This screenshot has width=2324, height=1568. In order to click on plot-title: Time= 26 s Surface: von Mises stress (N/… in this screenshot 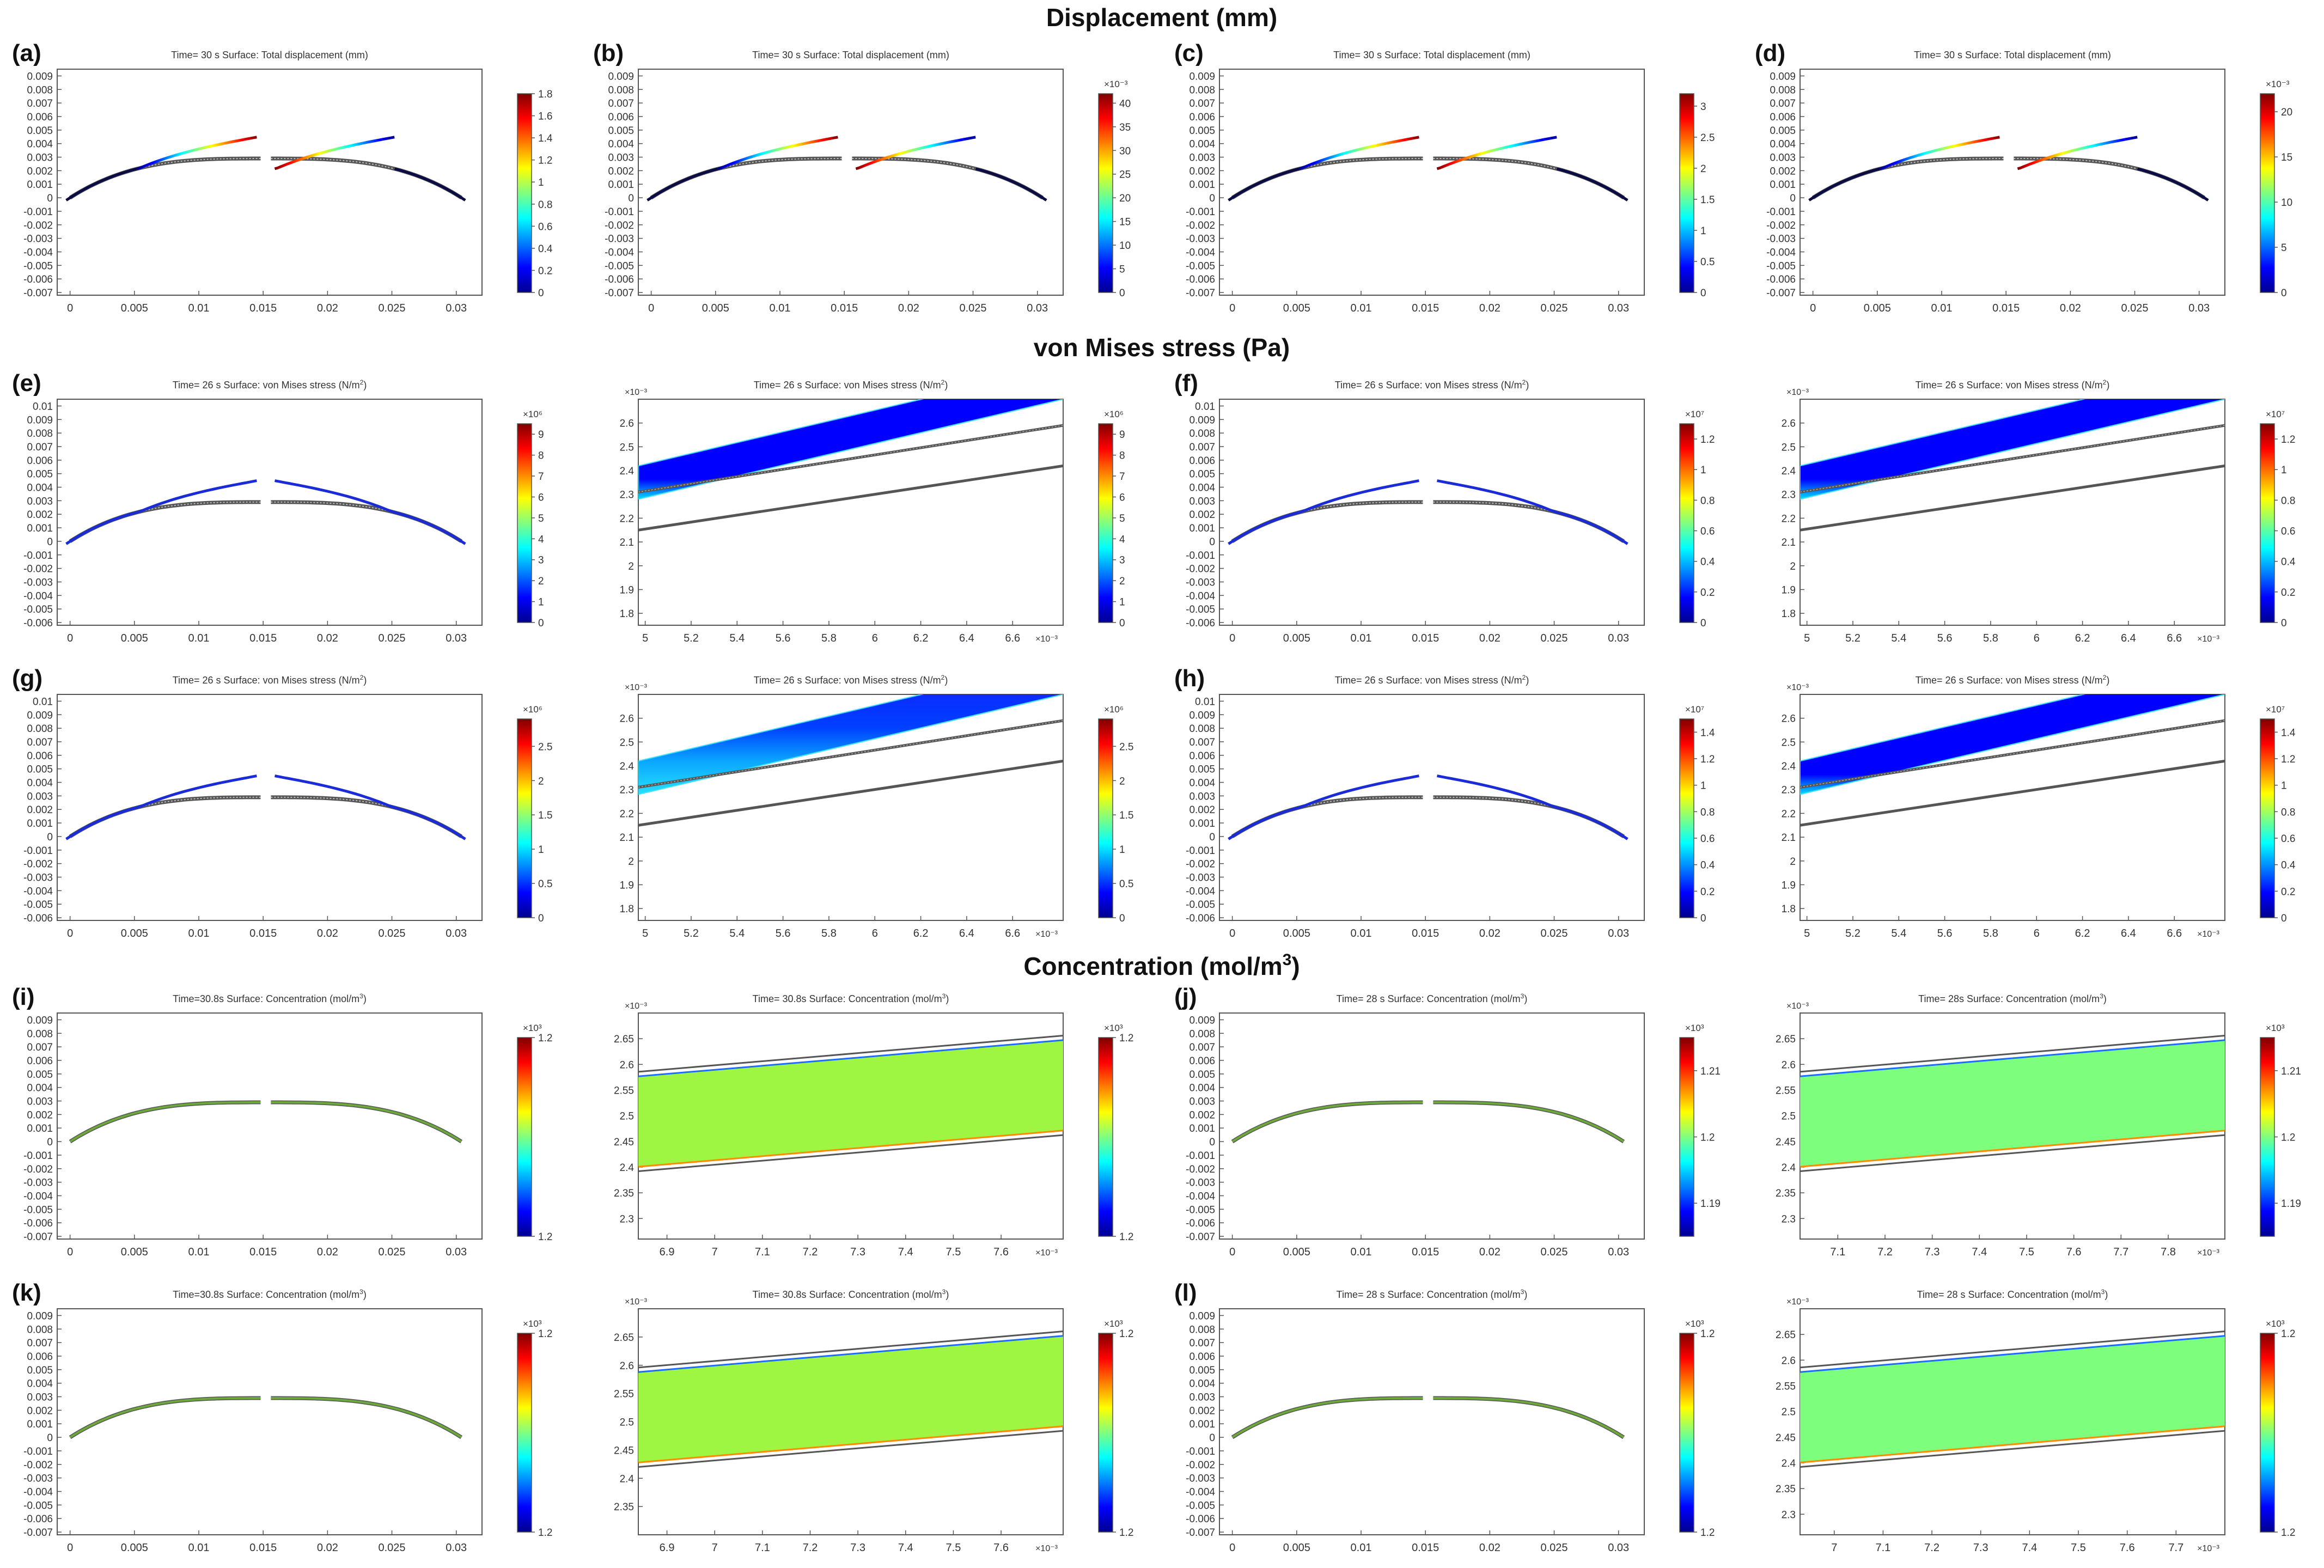, I will do `click(270, 680)`.